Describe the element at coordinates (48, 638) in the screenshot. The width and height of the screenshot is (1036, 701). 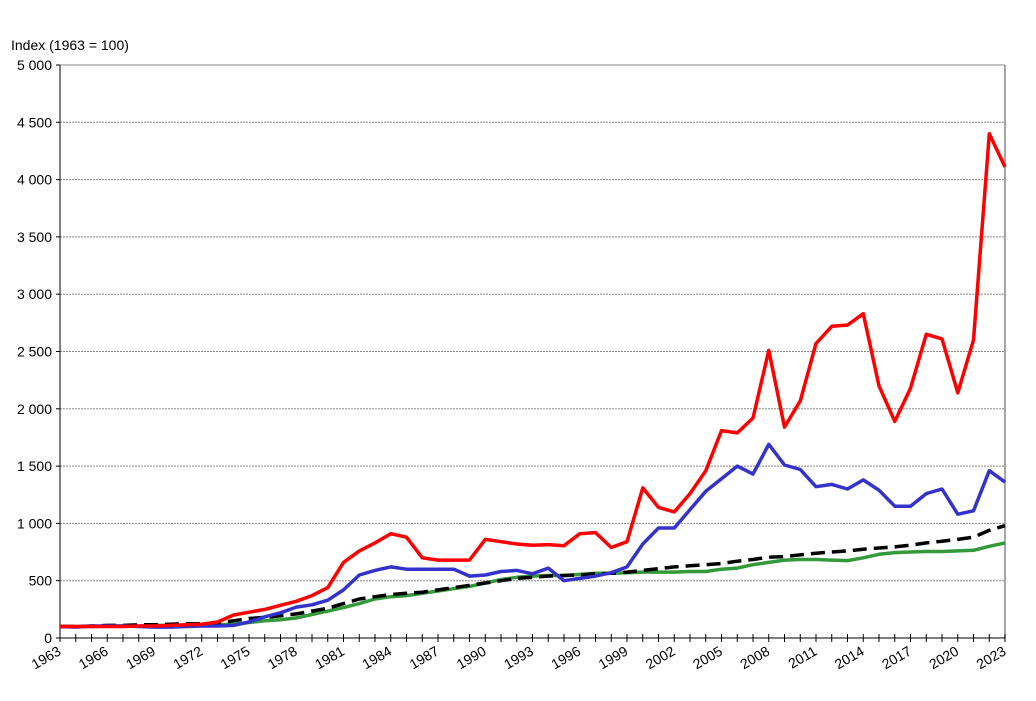
I see `y-tick-label: 0` at that location.